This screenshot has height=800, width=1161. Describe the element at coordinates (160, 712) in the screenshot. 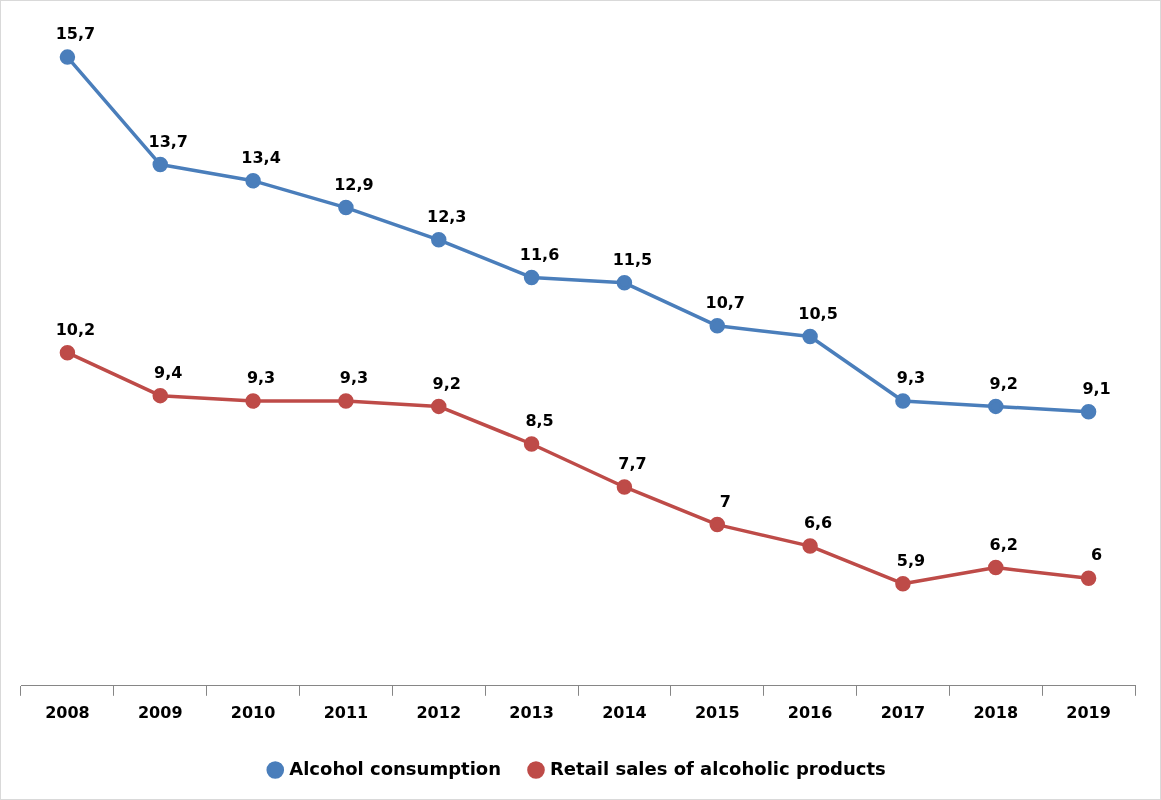

I see `x-tick-label: 2009` at that location.